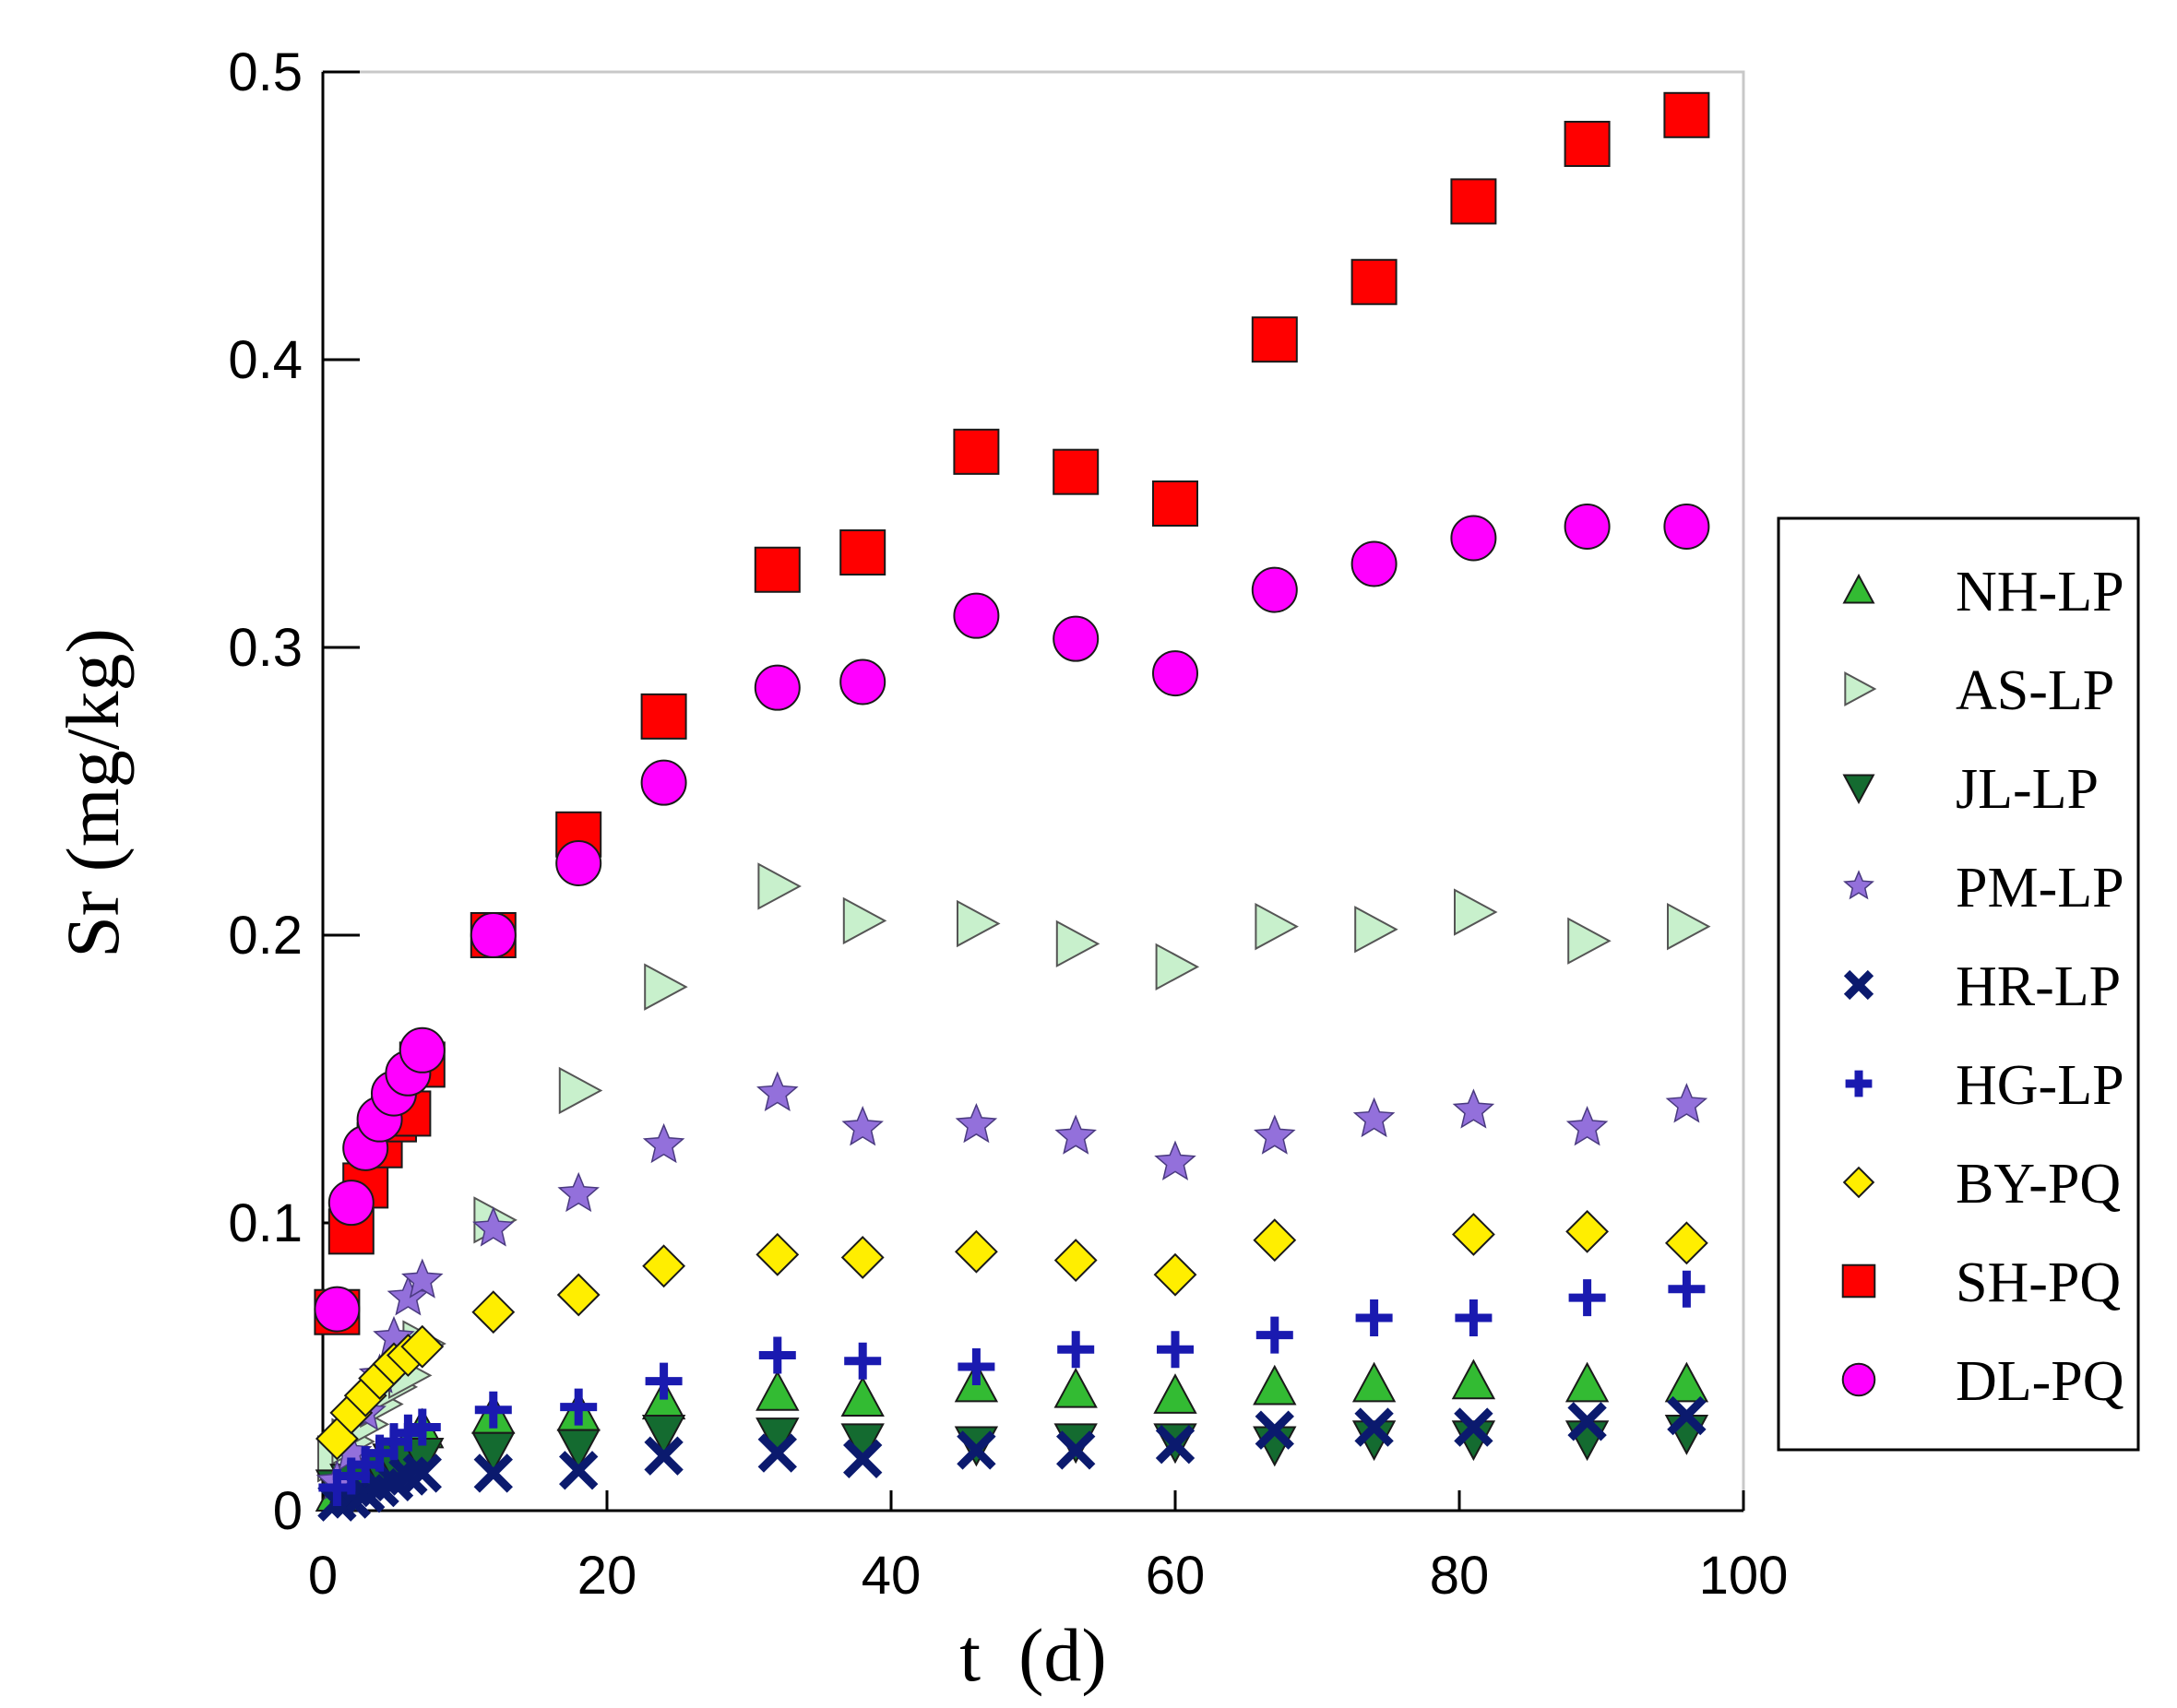 This screenshot has width=2177, height=1708. What do you see at coordinates (1012, 1459) in the screenshot?
I see `series-hr-lp` at bounding box center [1012, 1459].